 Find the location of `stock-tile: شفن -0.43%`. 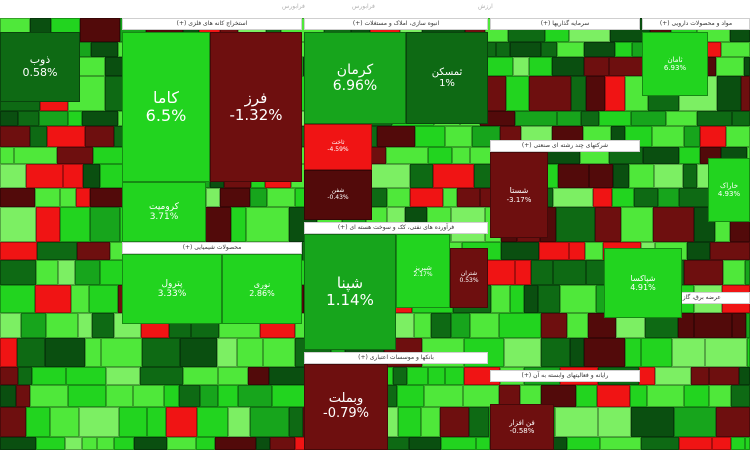

stock-tile: شفن -0.43% is located at coordinates (338, 195).